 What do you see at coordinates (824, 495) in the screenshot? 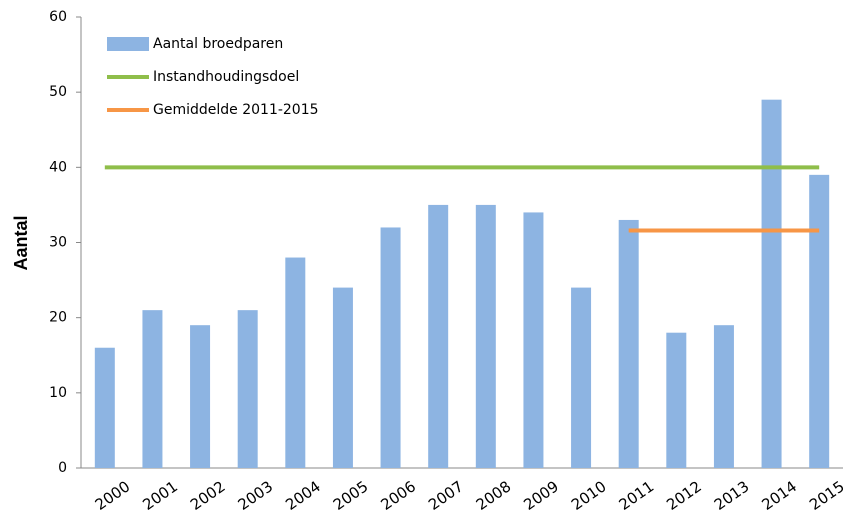
I see `x-tick-label: 2015` at bounding box center [824, 495].